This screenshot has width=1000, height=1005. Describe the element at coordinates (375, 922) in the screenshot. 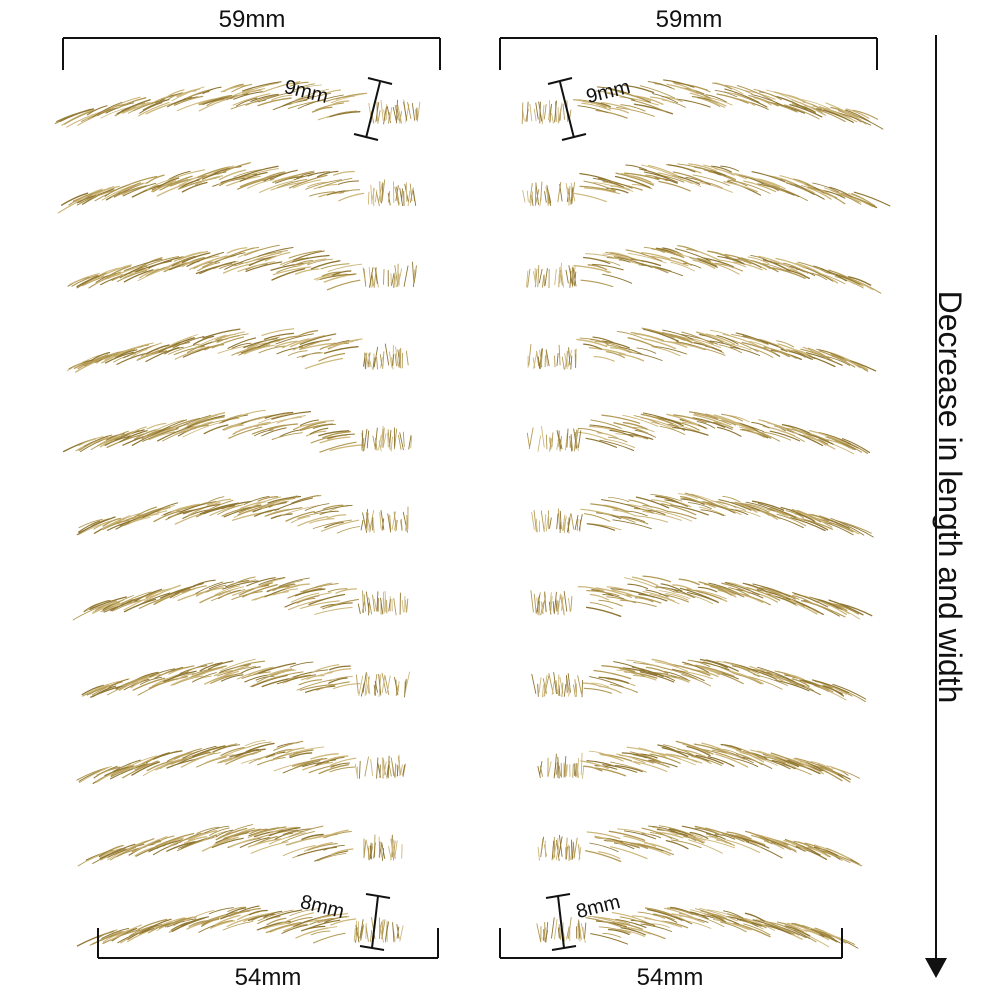

I see `bottom-left-height-bar` at that location.